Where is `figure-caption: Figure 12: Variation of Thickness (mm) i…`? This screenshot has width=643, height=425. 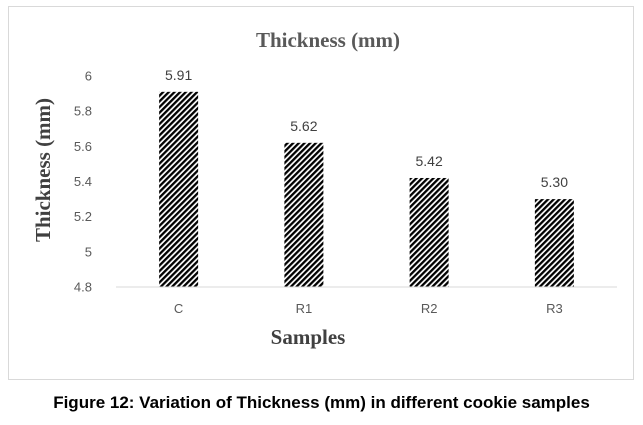
figure-caption: Figure 12: Variation of Thickness (mm) i… is located at coordinates (321, 402).